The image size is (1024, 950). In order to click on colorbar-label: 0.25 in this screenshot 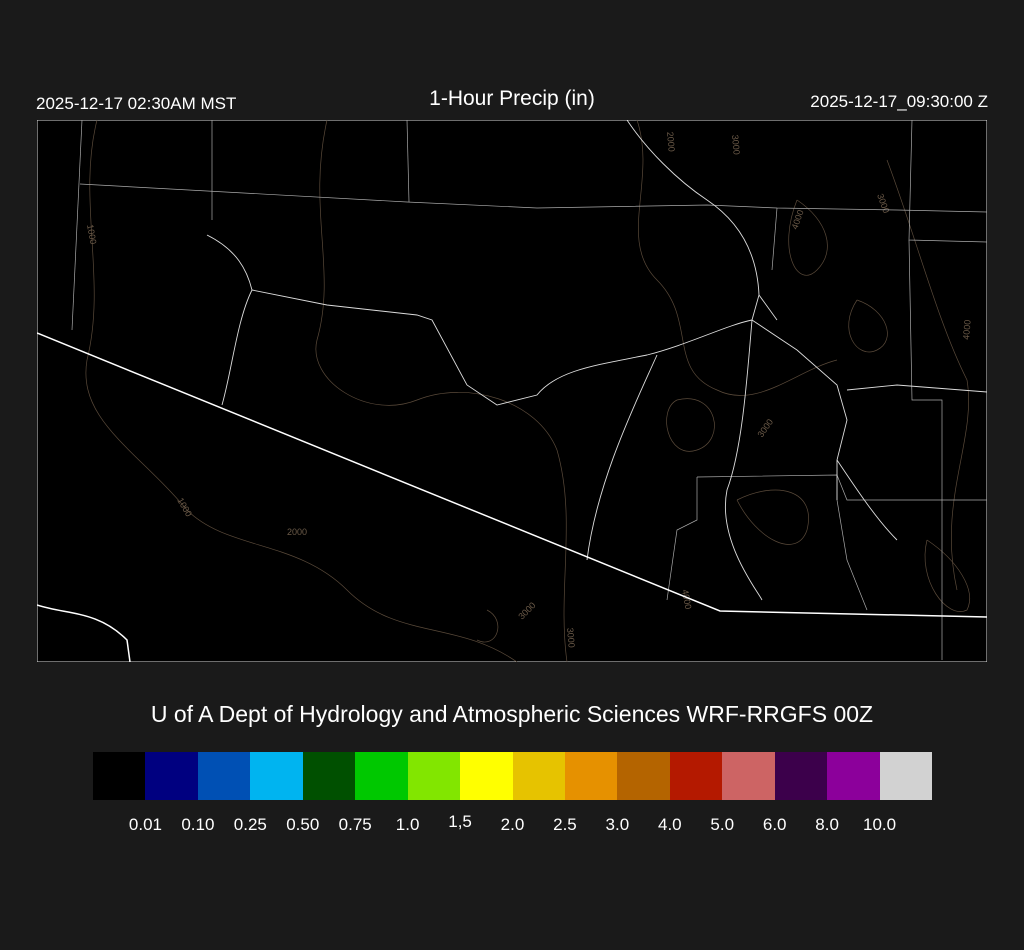, I will do `click(250, 824)`.